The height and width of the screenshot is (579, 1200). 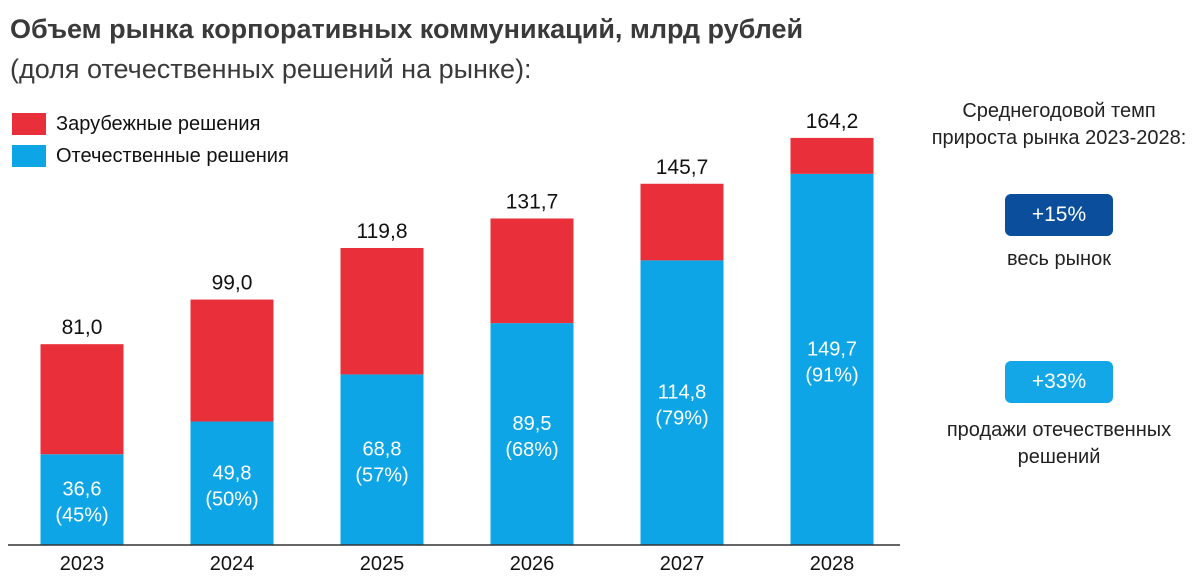 What do you see at coordinates (1059, 457) in the screenshot?
I see `caption-domestic-line2: решений` at bounding box center [1059, 457].